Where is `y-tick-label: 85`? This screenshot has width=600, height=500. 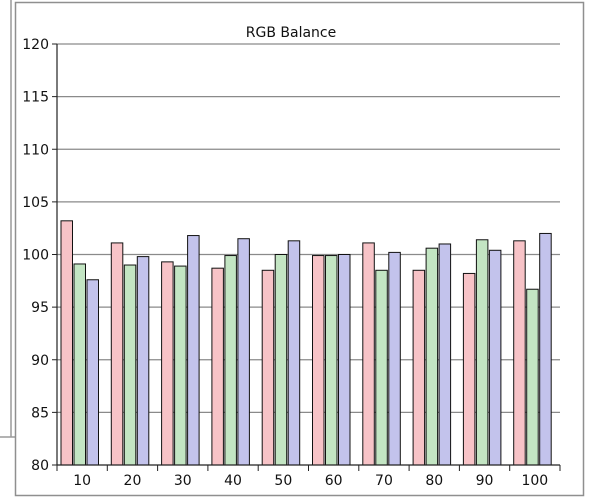
y-tick-label: 85 is located at coordinates (40, 413).